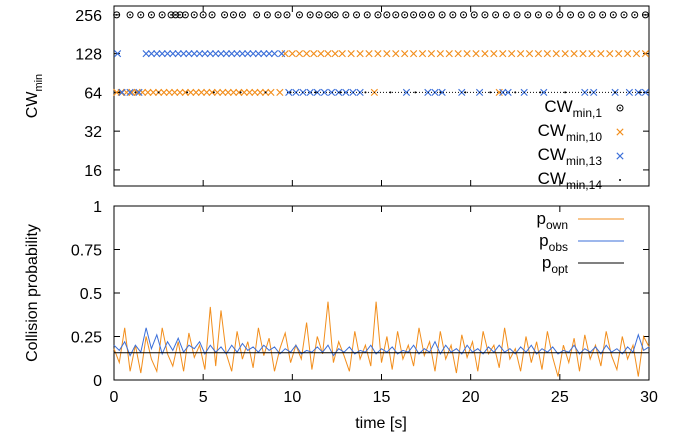  What do you see at coordinates (278, 14) in the screenshot?
I see `point-min-1-17-center` at bounding box center [278, 14].